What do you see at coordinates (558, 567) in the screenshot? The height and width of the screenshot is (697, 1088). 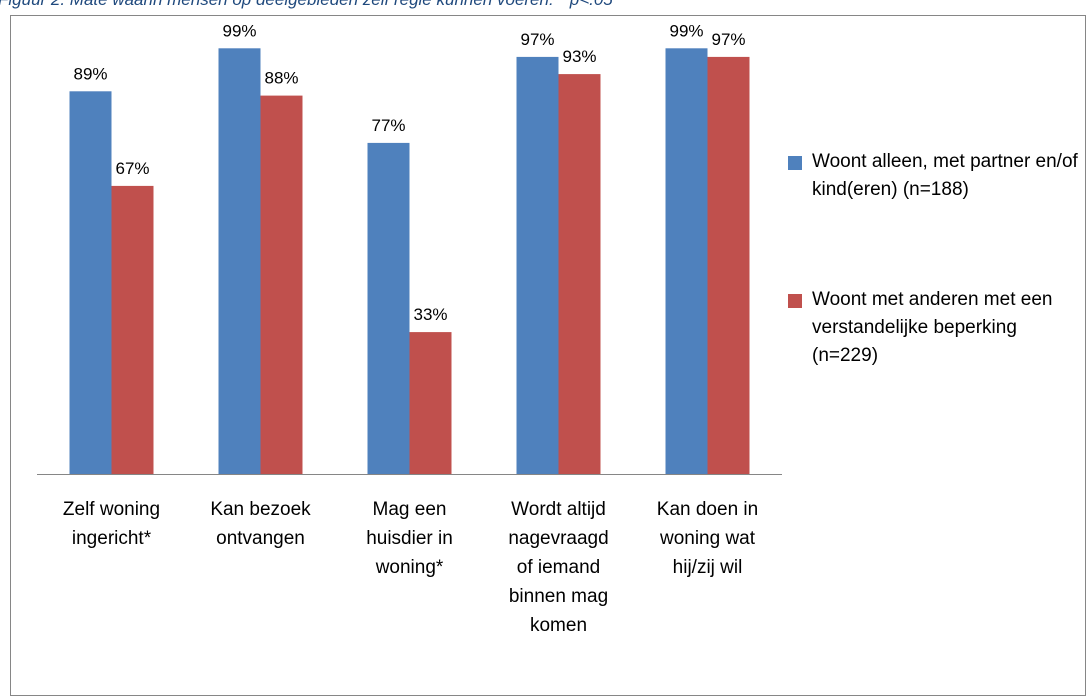 I see `x-tick-label: of iemand` at bounding box center [558, 567].